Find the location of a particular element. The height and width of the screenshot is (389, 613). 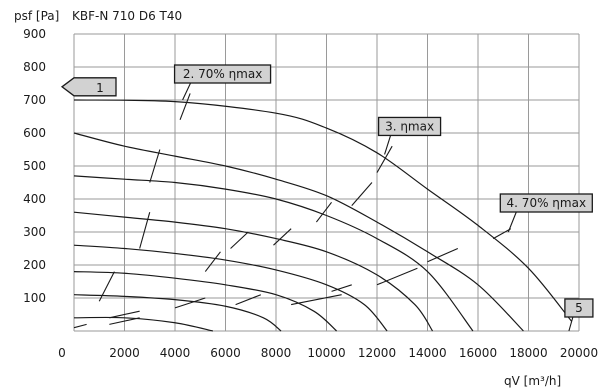

x-tick-label: 4000 is located at coordinates (175, 353).